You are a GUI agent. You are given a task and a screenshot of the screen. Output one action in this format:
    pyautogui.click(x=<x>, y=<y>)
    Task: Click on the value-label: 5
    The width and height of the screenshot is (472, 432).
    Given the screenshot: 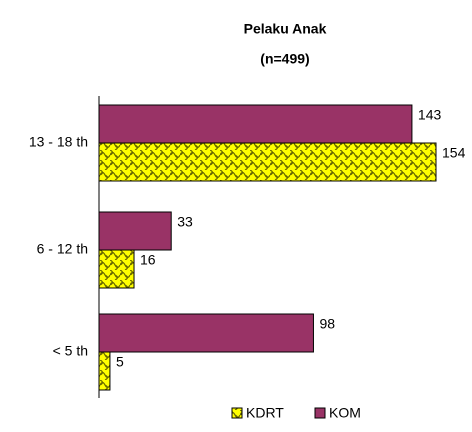 What is the action you would take?
    pyautogui.click(x=120, y=362)
    